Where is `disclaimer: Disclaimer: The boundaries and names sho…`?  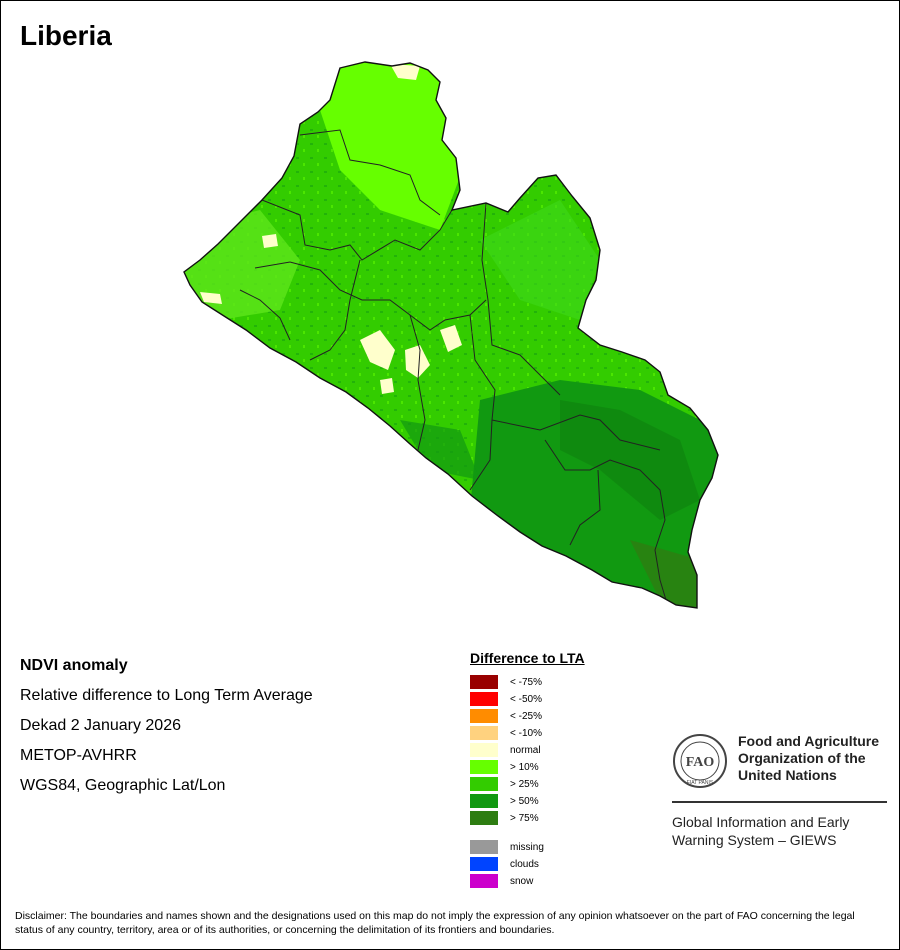
disclaimer: Disclaimer: The boundaries and names sho… is located at coordinates (435, 923).